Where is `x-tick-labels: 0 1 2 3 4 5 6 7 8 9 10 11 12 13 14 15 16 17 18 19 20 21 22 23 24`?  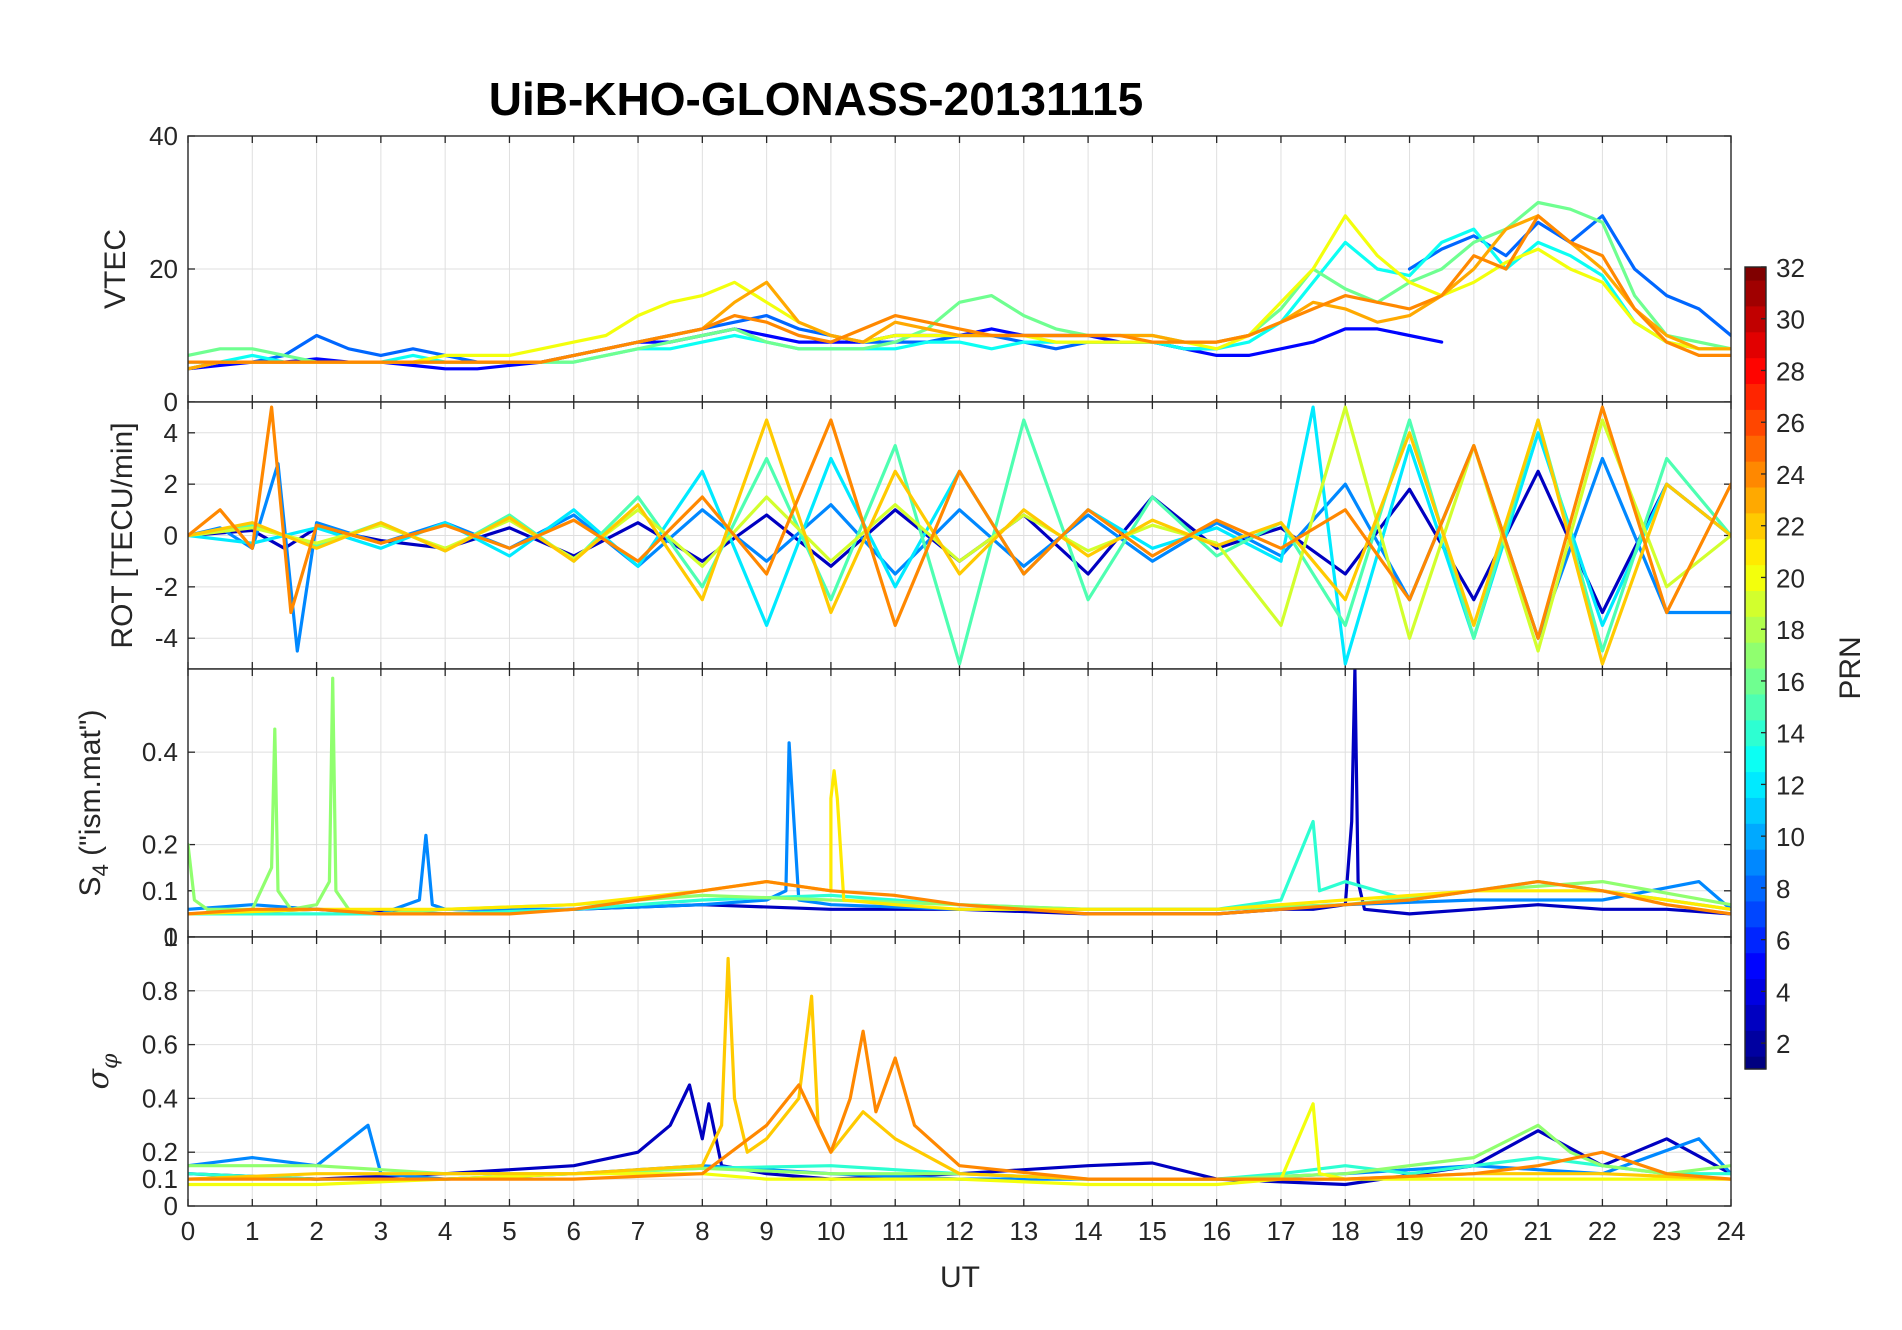 x-tick-labels: 0 1 2 3 4 5 6 7 8 9 10 11 12 13 14 15 16 17 18 19 20 21 22 23 24 is located at coordinates (963, 1231).